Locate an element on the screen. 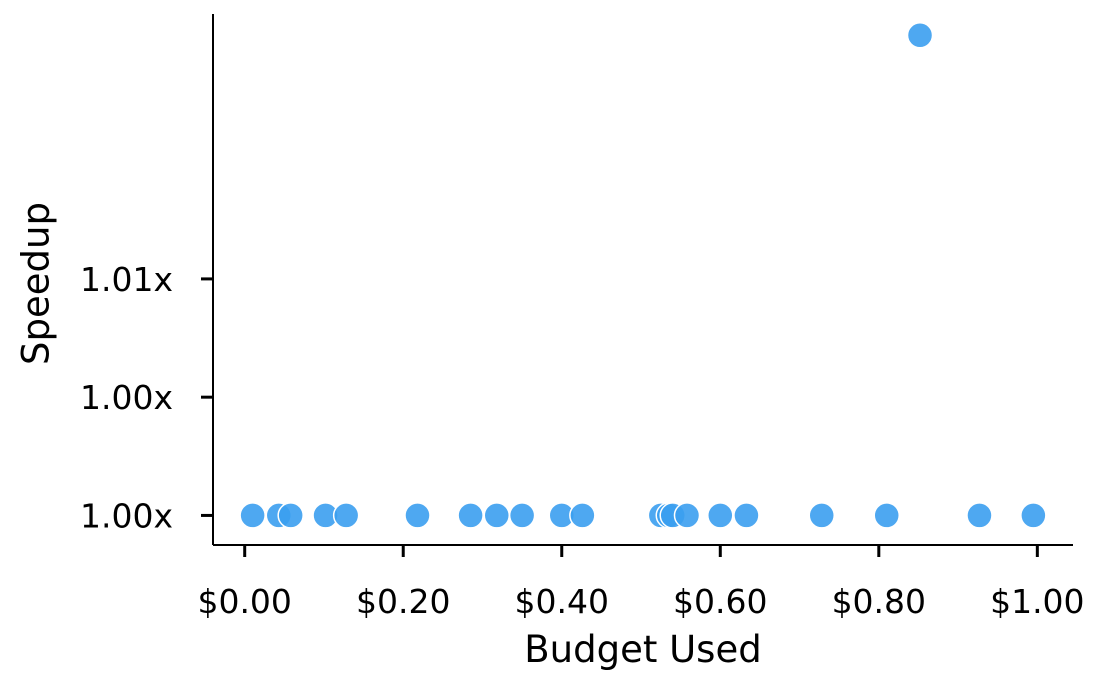 This screenshot has width=1107, height=686. x-tick-label: $0.40 is located at coordinates (562, 601).